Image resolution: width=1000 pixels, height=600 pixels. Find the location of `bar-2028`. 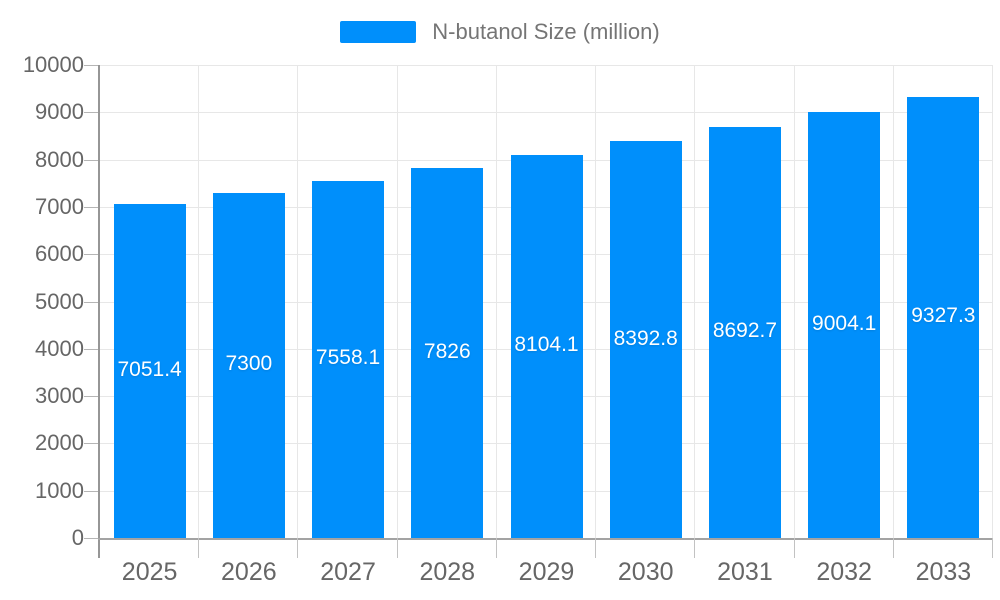

bar-2028 is located at coordinates (447, 352).